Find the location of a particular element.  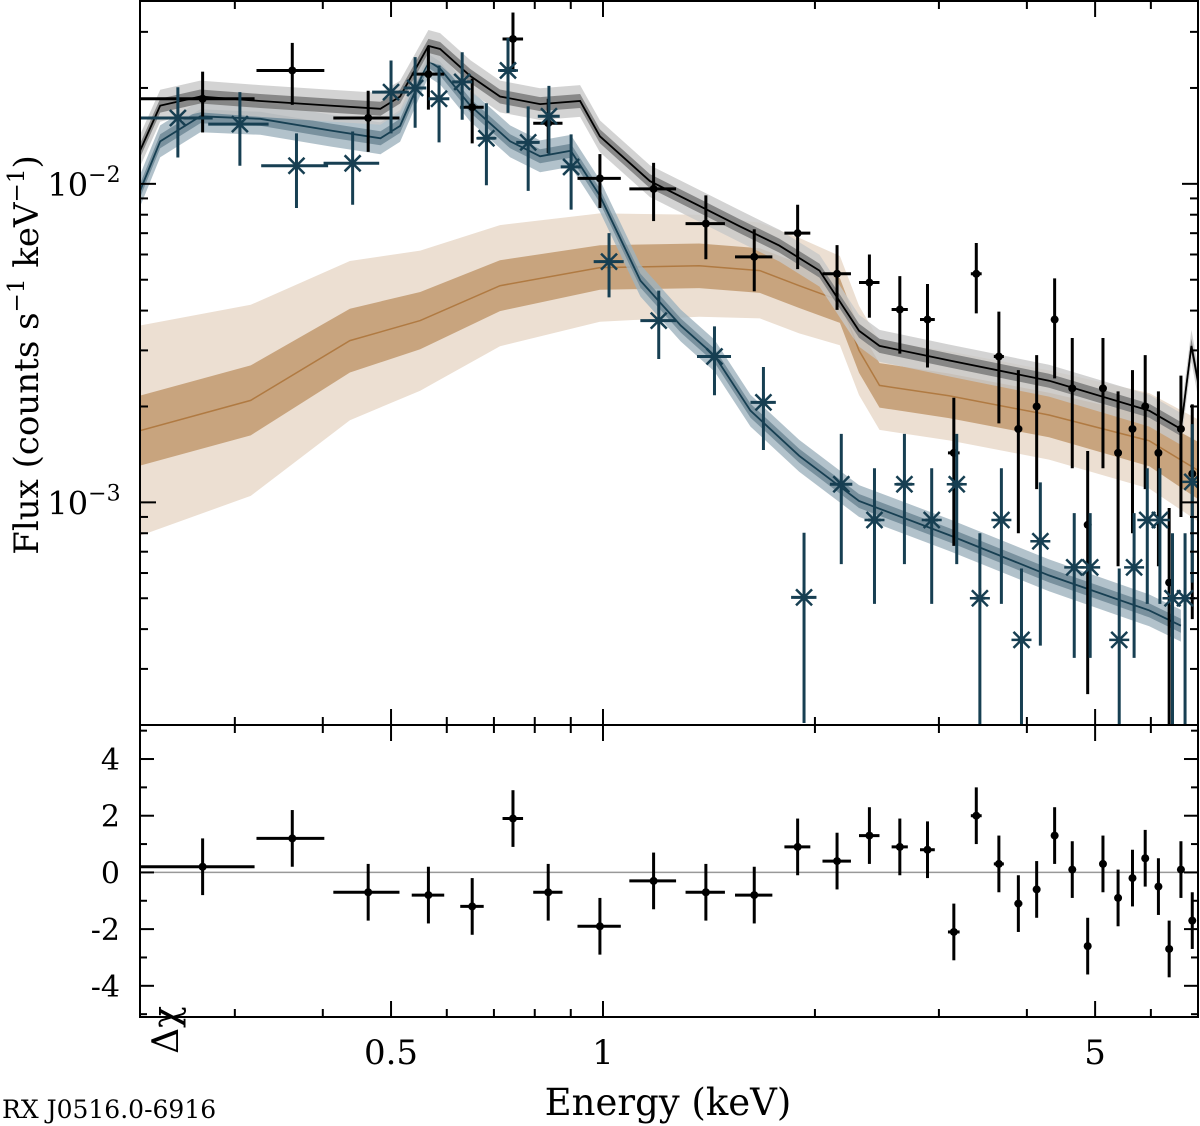

x-tick-label: 1 is located at coordinates (603, 1053).